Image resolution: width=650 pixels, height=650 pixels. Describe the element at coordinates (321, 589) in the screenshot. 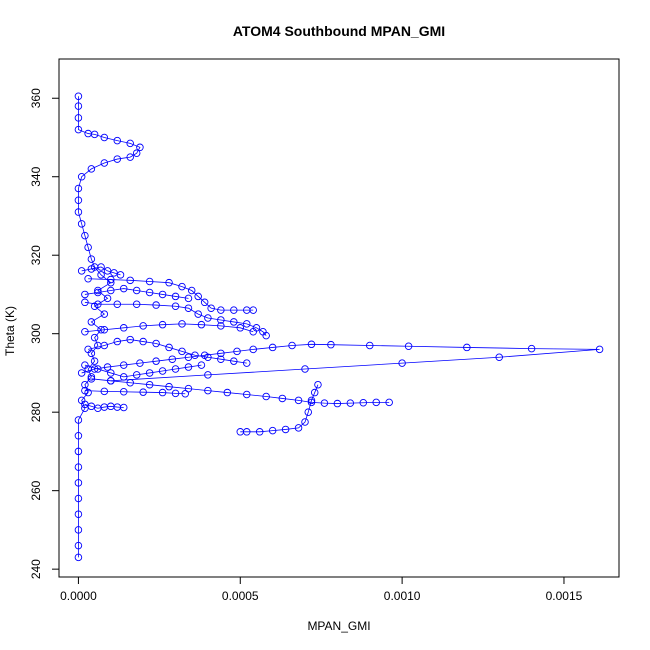

I see `x-axis: 0.0000 0.0005 0.0010 0.0015` at that location.